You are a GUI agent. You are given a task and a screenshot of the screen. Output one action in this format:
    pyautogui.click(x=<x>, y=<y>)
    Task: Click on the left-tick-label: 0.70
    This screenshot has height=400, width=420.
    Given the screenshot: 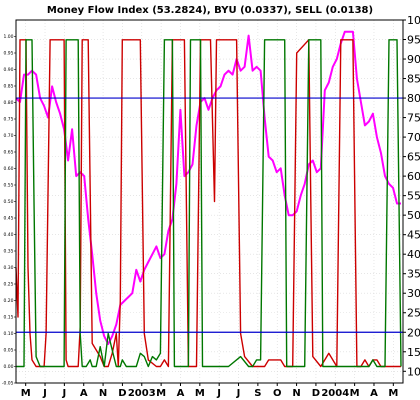 What is the action you would take?
    pyautogui.click(x=8, y=136)
    